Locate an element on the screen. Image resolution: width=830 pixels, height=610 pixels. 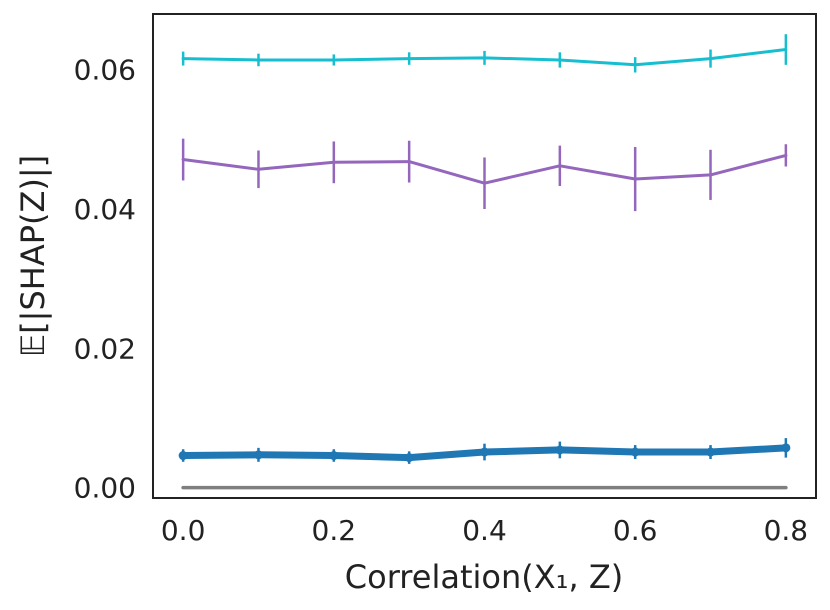
y-tick-label: 0.02 is located at coordinates (105, 348).